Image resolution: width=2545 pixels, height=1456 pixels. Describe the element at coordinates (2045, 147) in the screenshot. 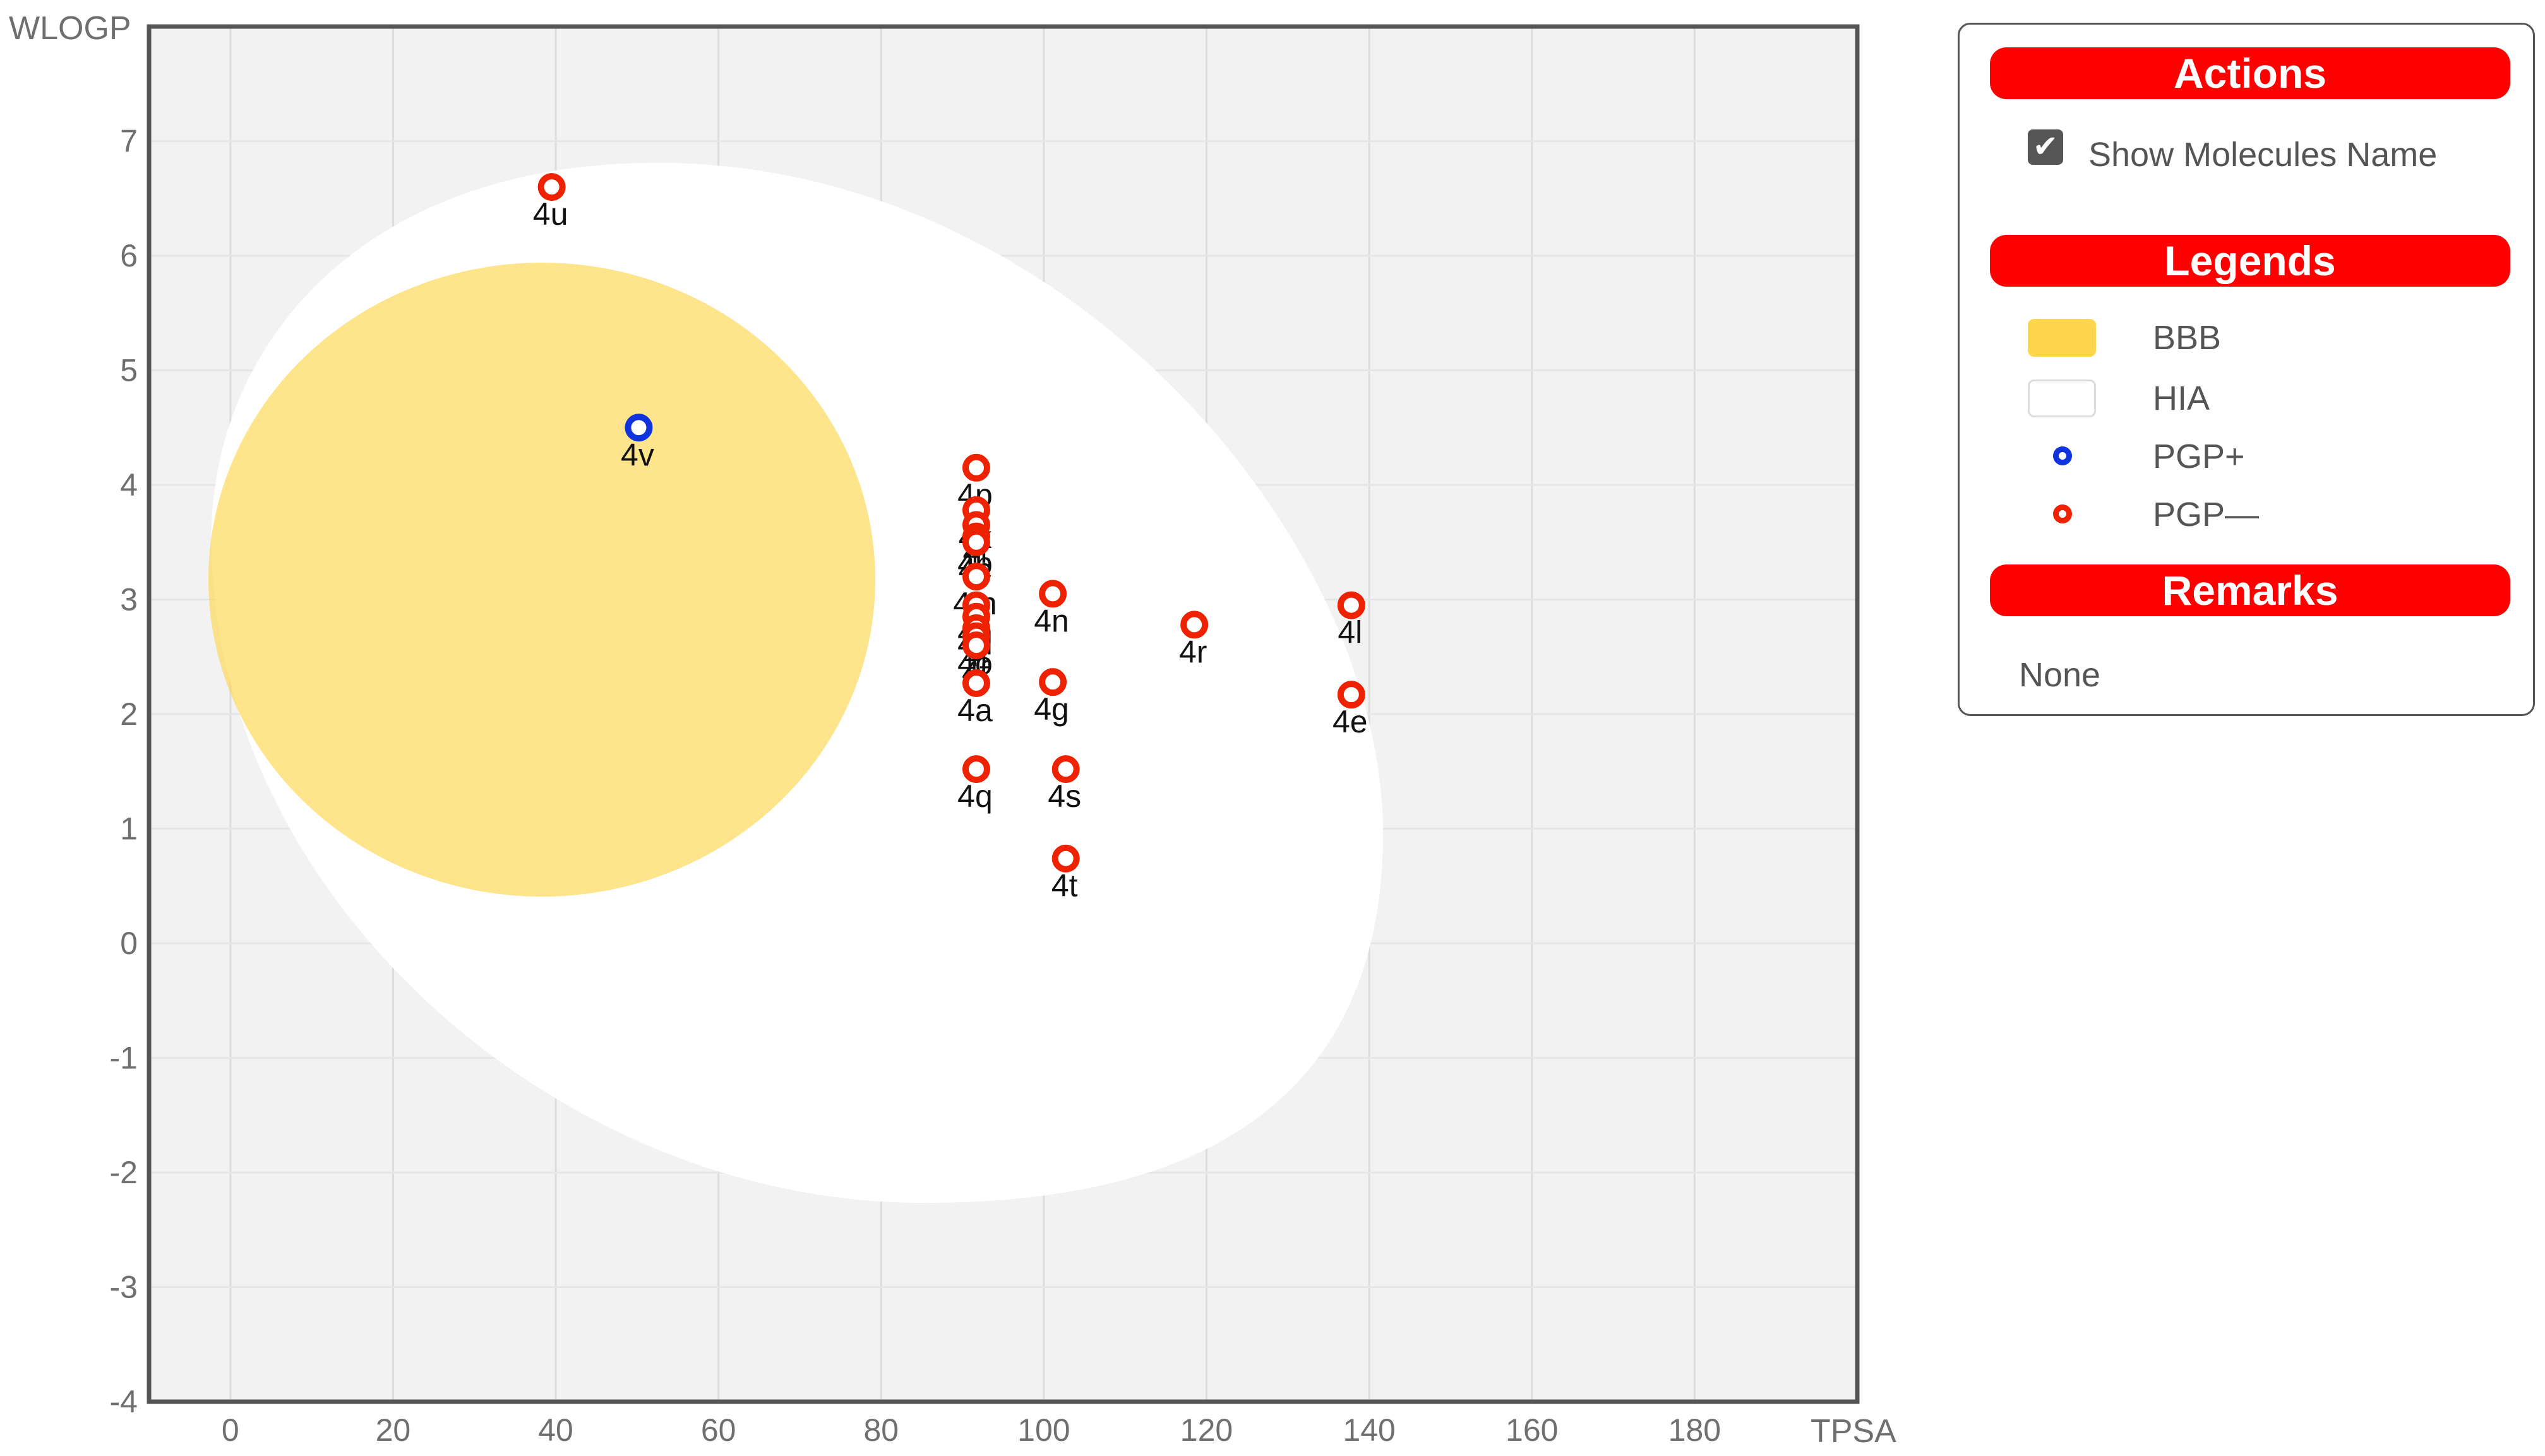

I see `show-names-checkbox: ✔` at that location.